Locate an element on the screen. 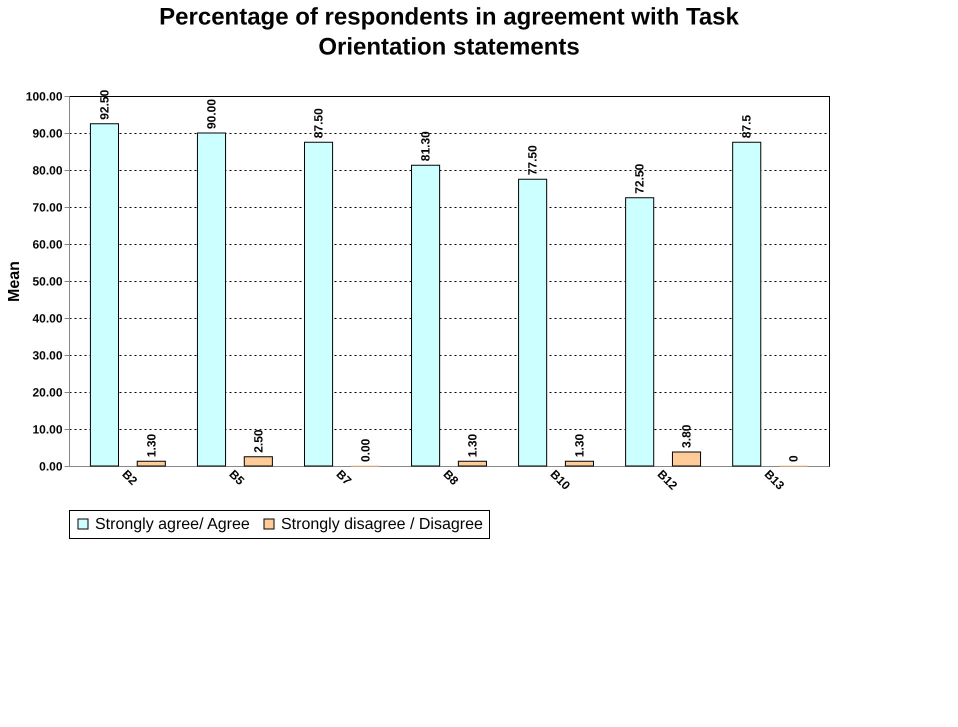 This screenshot has width=958, height=727. data-label: 87.5 is located at coordinates (747, 126).